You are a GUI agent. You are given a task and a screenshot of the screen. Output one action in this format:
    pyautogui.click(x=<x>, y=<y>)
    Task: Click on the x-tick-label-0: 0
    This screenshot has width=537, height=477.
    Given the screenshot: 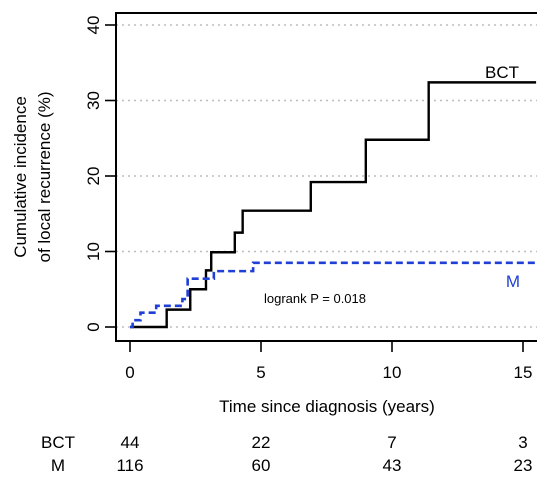 What is the action you would take?
    pyautogui.click(x=129, y=372)
    